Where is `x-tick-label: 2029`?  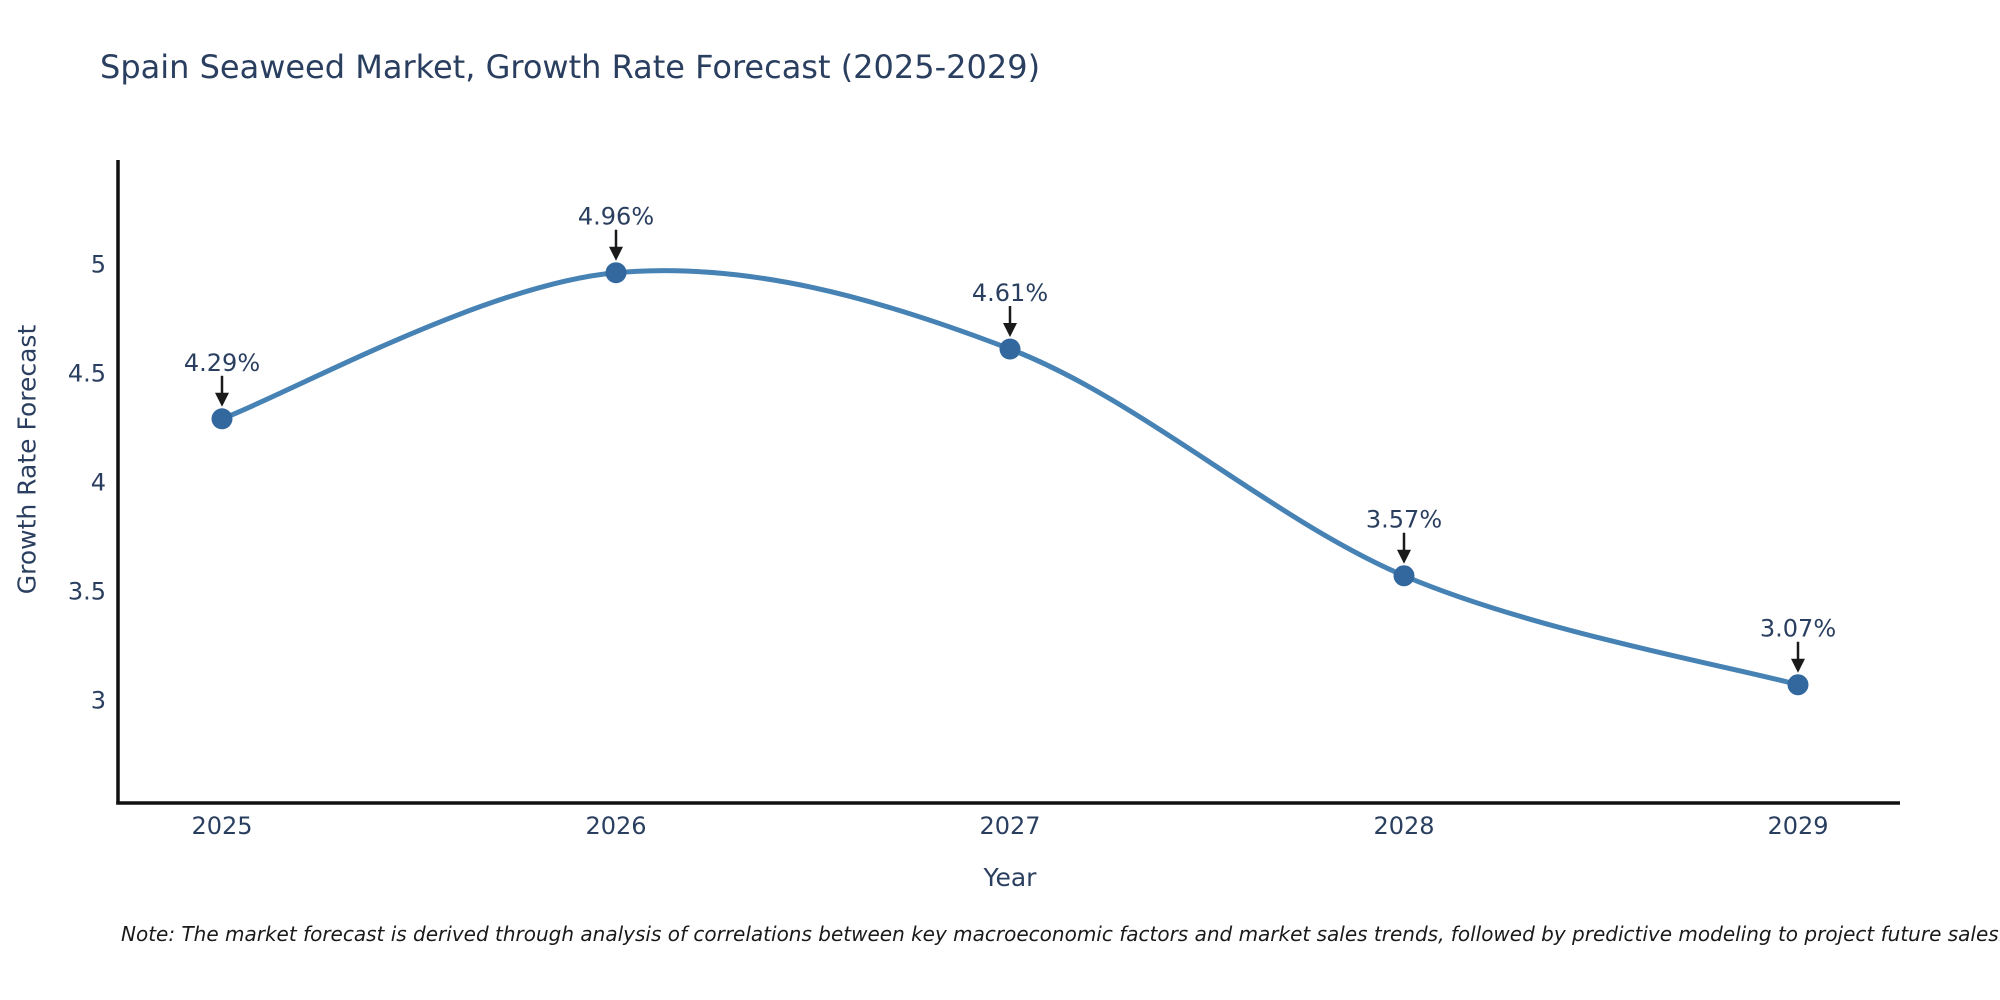
x-tick-label: 2029 is located at coordinates (1797, 826).